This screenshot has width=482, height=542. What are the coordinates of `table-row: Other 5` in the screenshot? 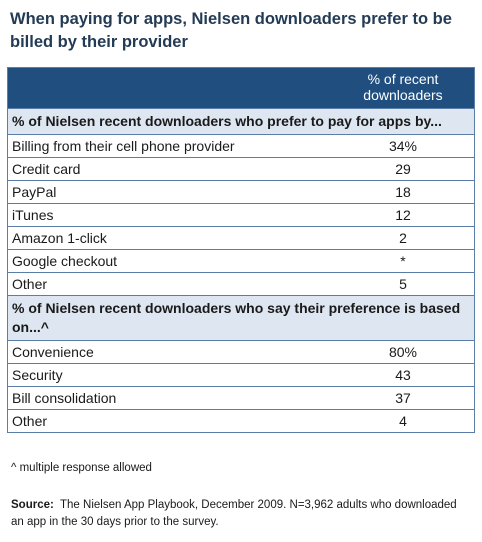 It's located at (241, 284).